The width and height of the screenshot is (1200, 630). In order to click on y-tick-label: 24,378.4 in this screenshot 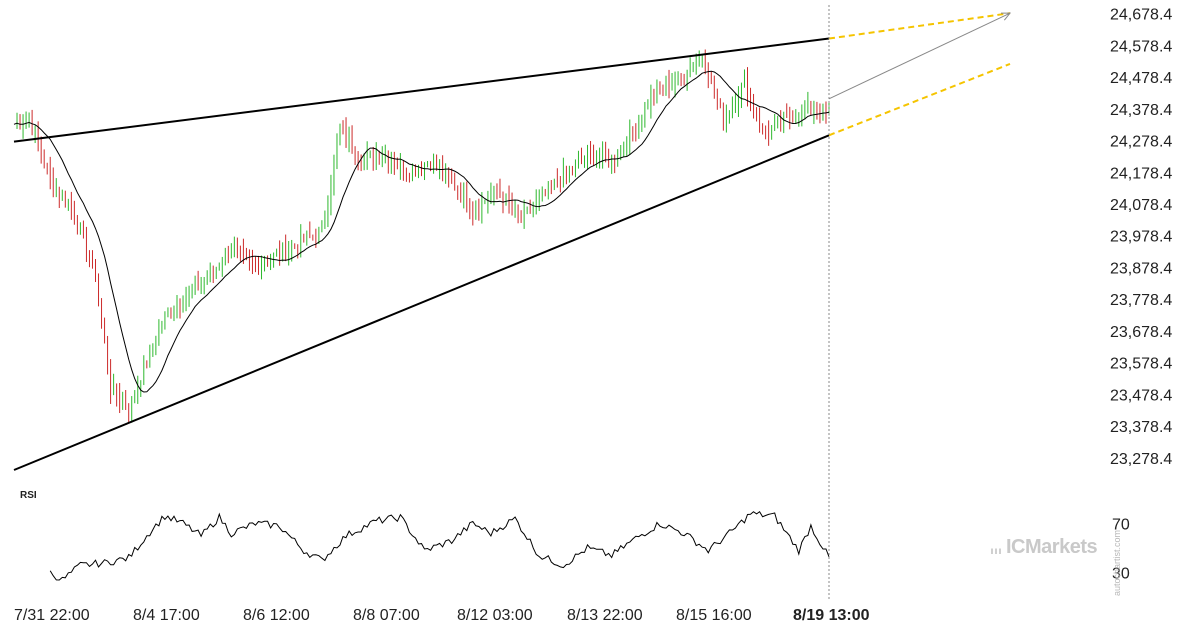, I will do `click(1141, 110)`.